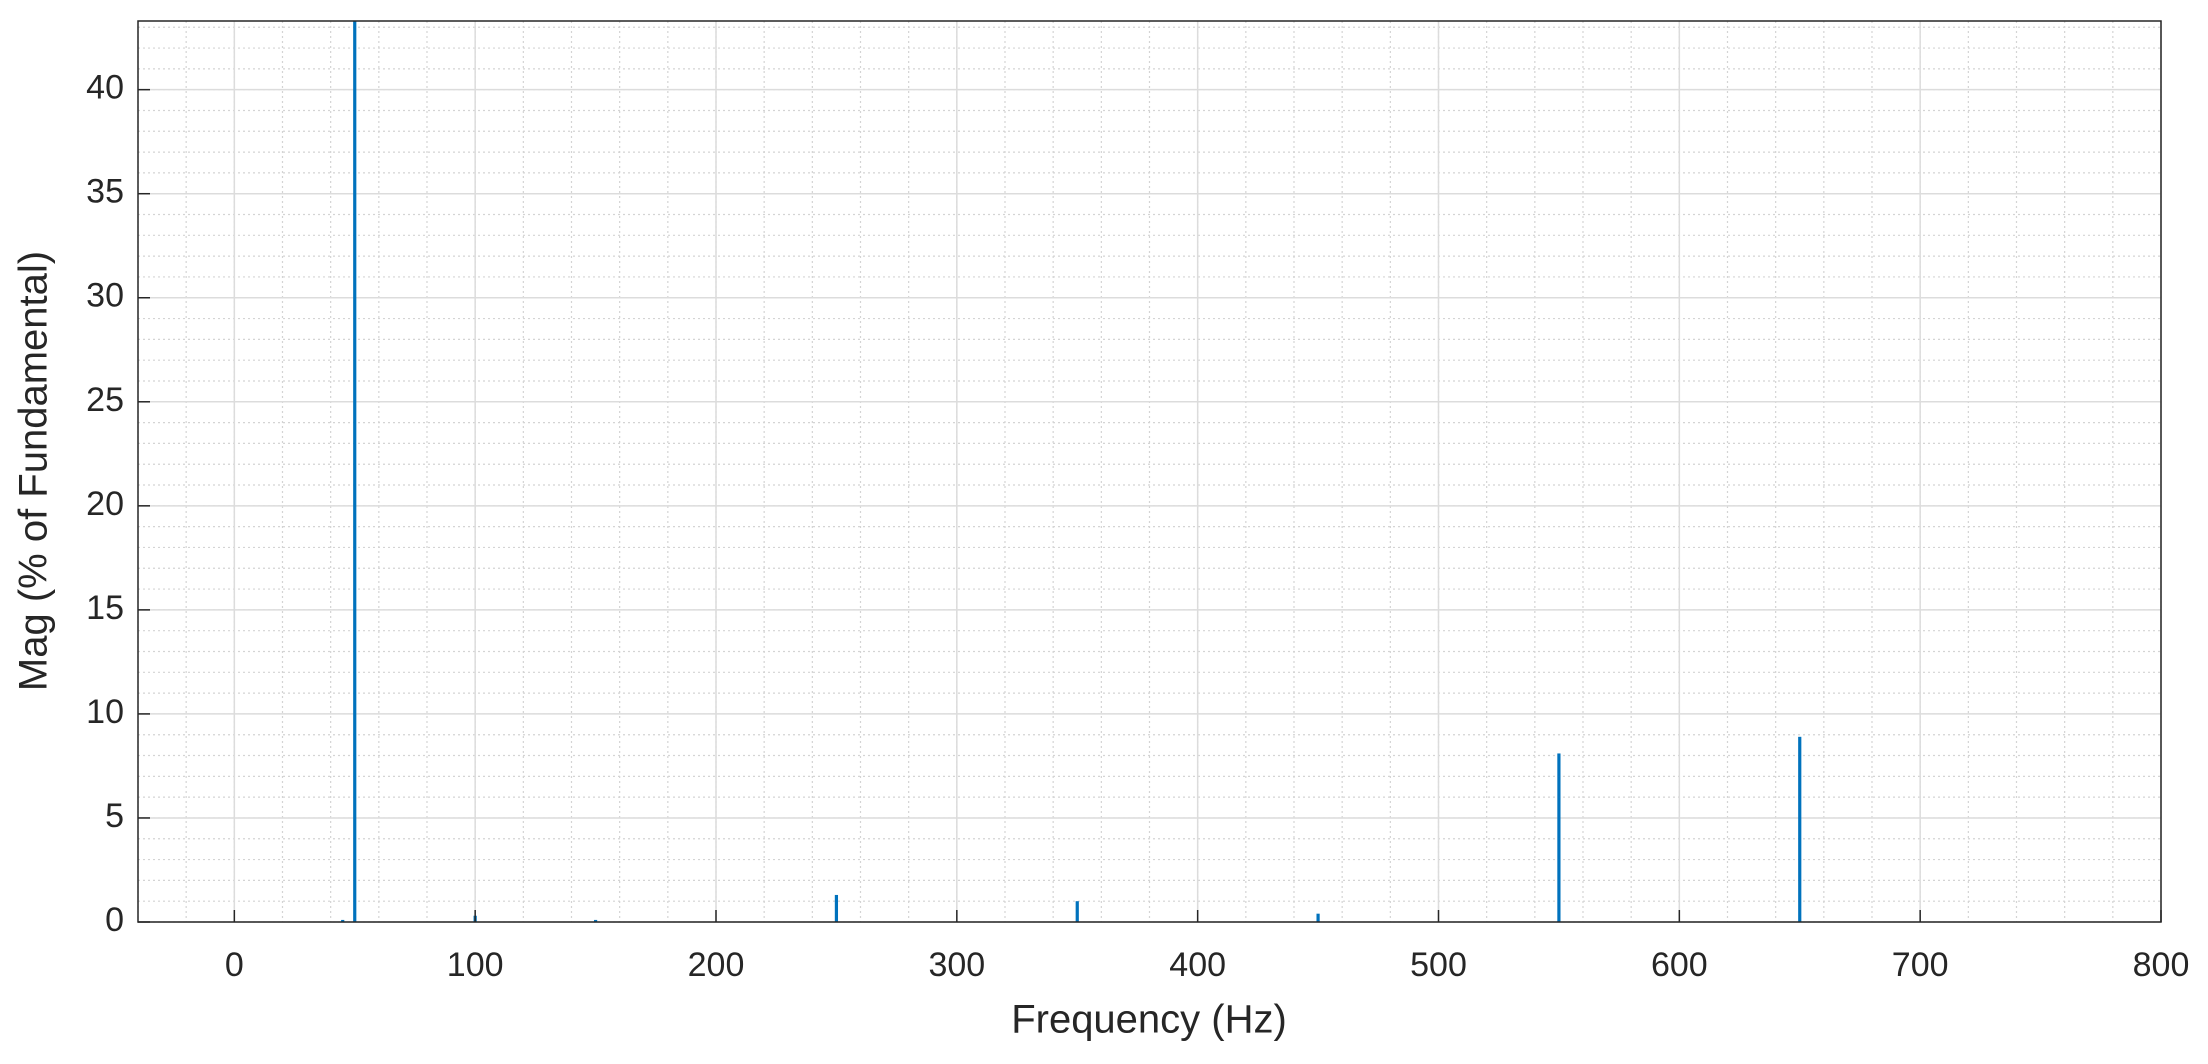 Image resolution: width=2208 pixels, height=1064 pixels. Describe the element at coordinates (2161, 965) in the screenshot. I see `x-tick-label: 800` at that location.